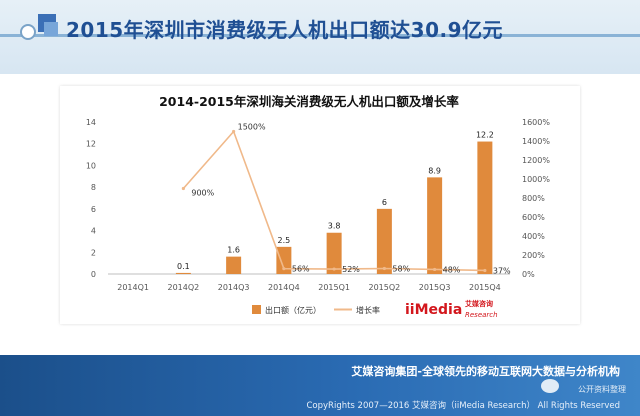 This screenshot has width=640, height=416. What do you see at coordinates (334, 287) in the screenshot?
I see `x-tick-label: 2015Q1` at bounding box center [334, 287].